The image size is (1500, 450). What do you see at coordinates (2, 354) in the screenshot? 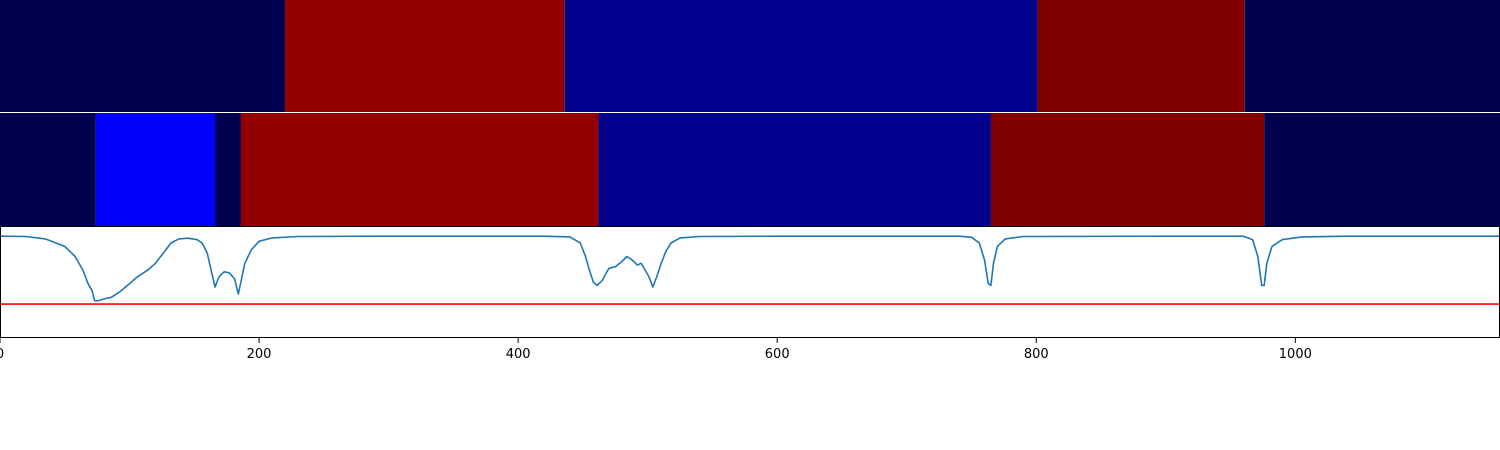
I see `x-tick-label: 0` at bounding box center [2, 354].